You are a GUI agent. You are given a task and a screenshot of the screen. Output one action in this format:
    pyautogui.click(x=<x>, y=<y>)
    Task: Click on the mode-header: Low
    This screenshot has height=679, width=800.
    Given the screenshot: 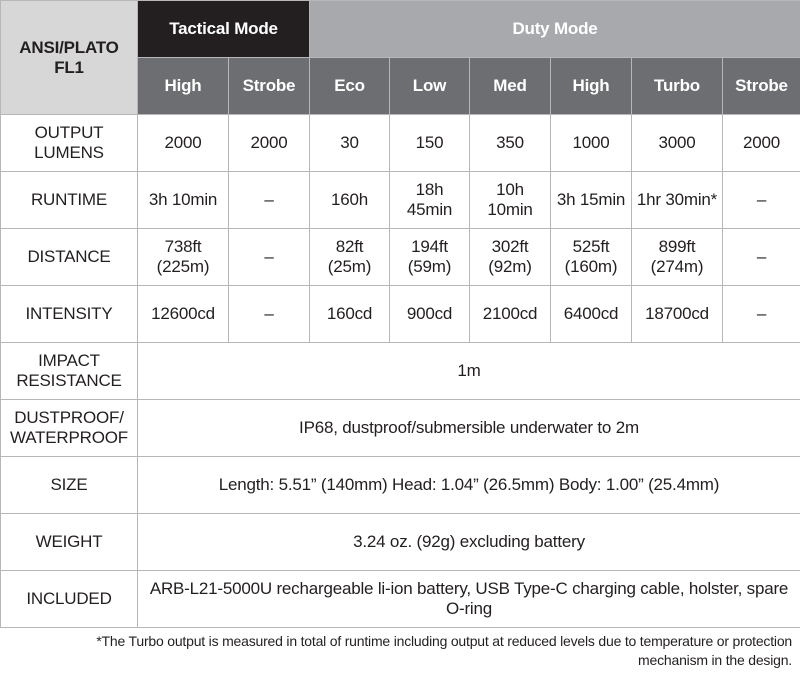 What is the action you would take?
    pyautogui.click(x=429, y=86)
    